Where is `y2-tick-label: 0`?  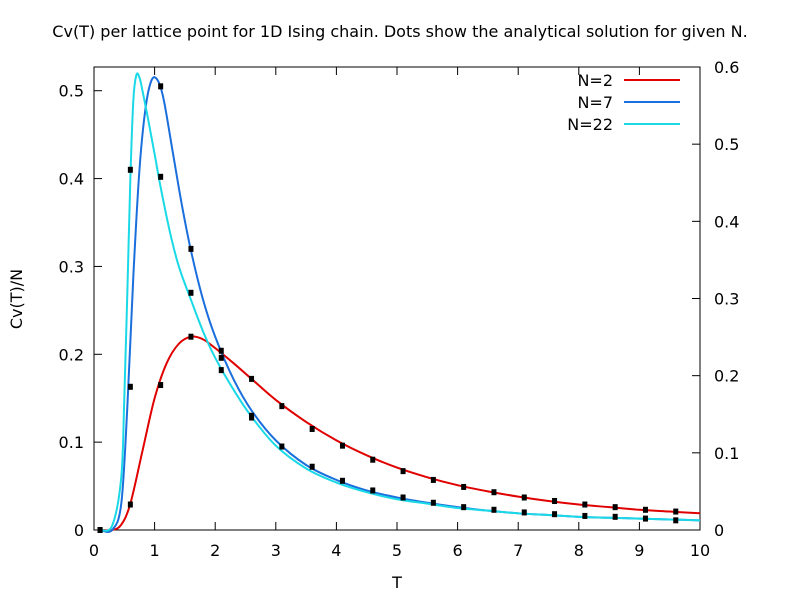
y2-tick-label: 0 is located at coordinates (719, 530).